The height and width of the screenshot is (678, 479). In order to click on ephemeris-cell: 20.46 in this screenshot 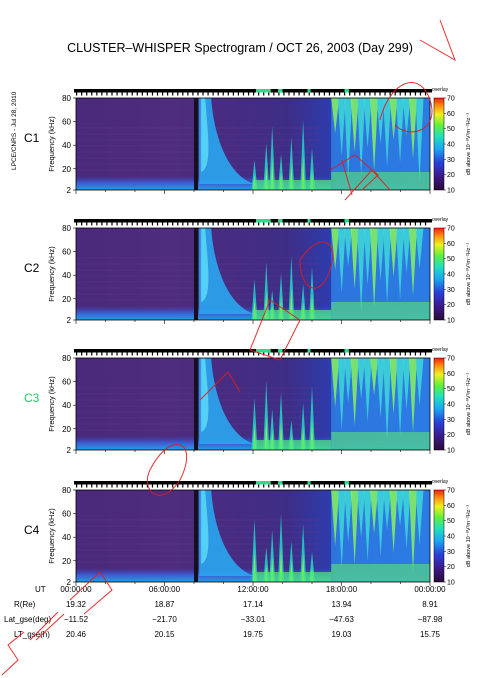, I will do `click(76, 634)`.